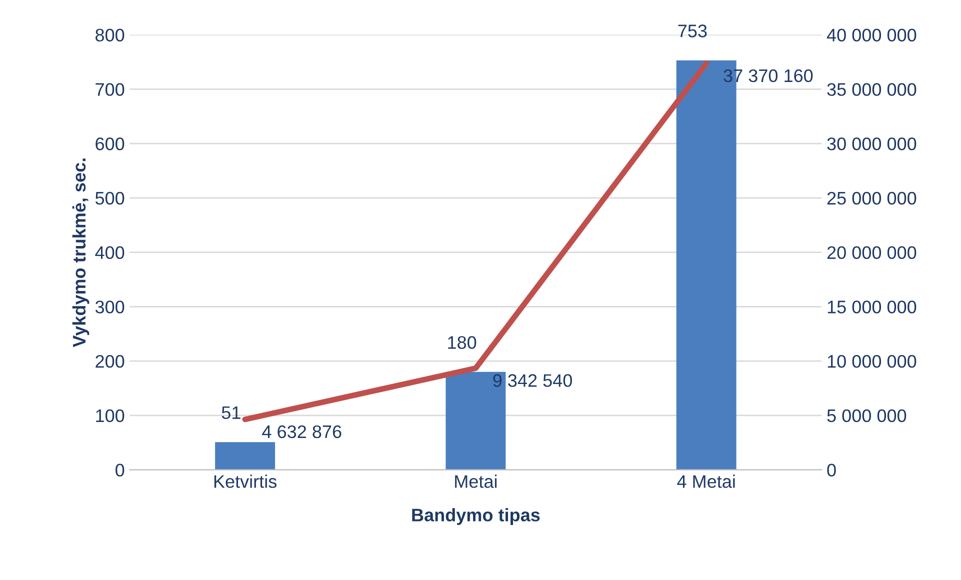 This screenshot has height=580, width=961. I want to click on y2-tick-label: 10 000 000, so click(872, 361).